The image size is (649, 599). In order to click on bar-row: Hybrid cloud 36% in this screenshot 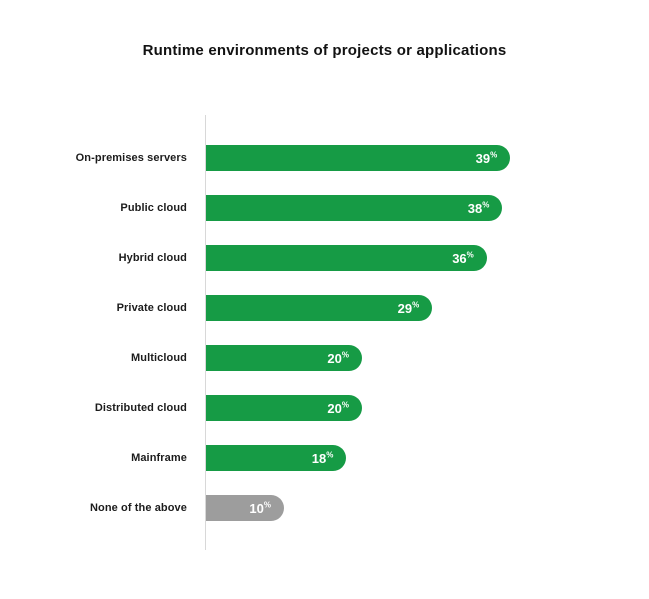, I will do `click(324, 258)`.